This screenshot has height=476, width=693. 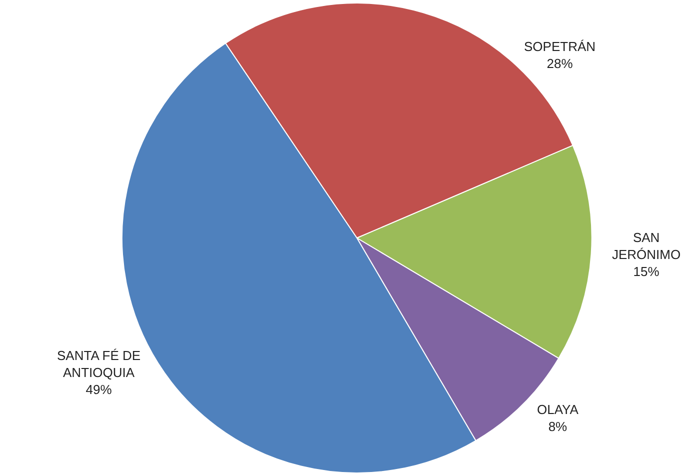 I want to click on slice-label: SANTA FÉ DE ANTIOQUIA, so click(x=99, y=364).